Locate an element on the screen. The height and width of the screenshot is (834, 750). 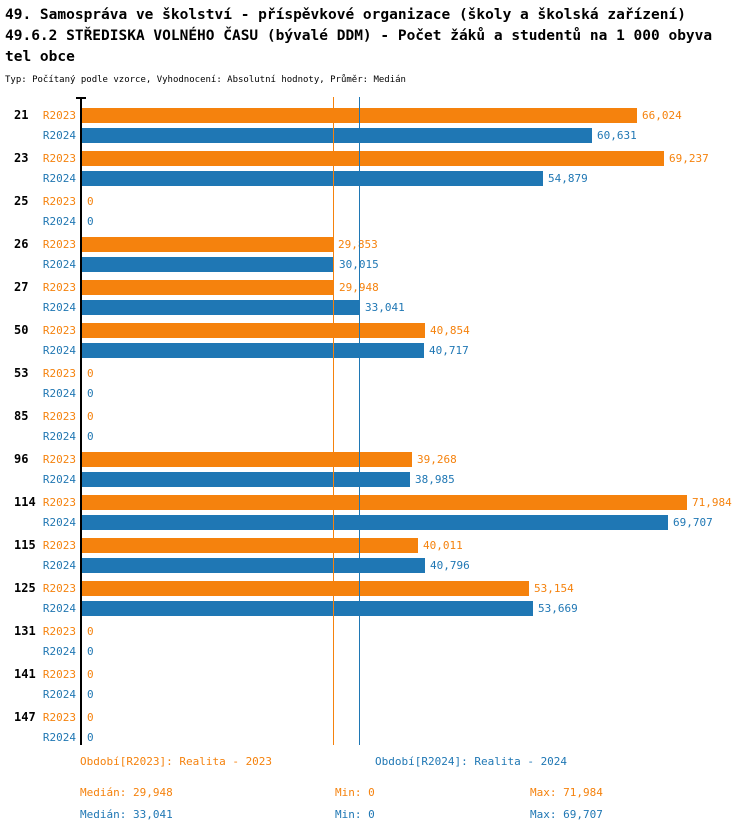
category-row-53: 53 R2023 0 R2024 0 is located at coordinates (375, 379).